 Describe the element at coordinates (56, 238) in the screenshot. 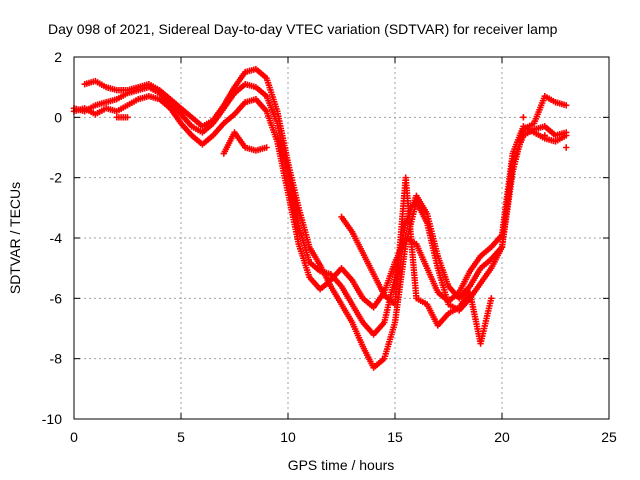

I see `y-tick-label: -4` at that location.